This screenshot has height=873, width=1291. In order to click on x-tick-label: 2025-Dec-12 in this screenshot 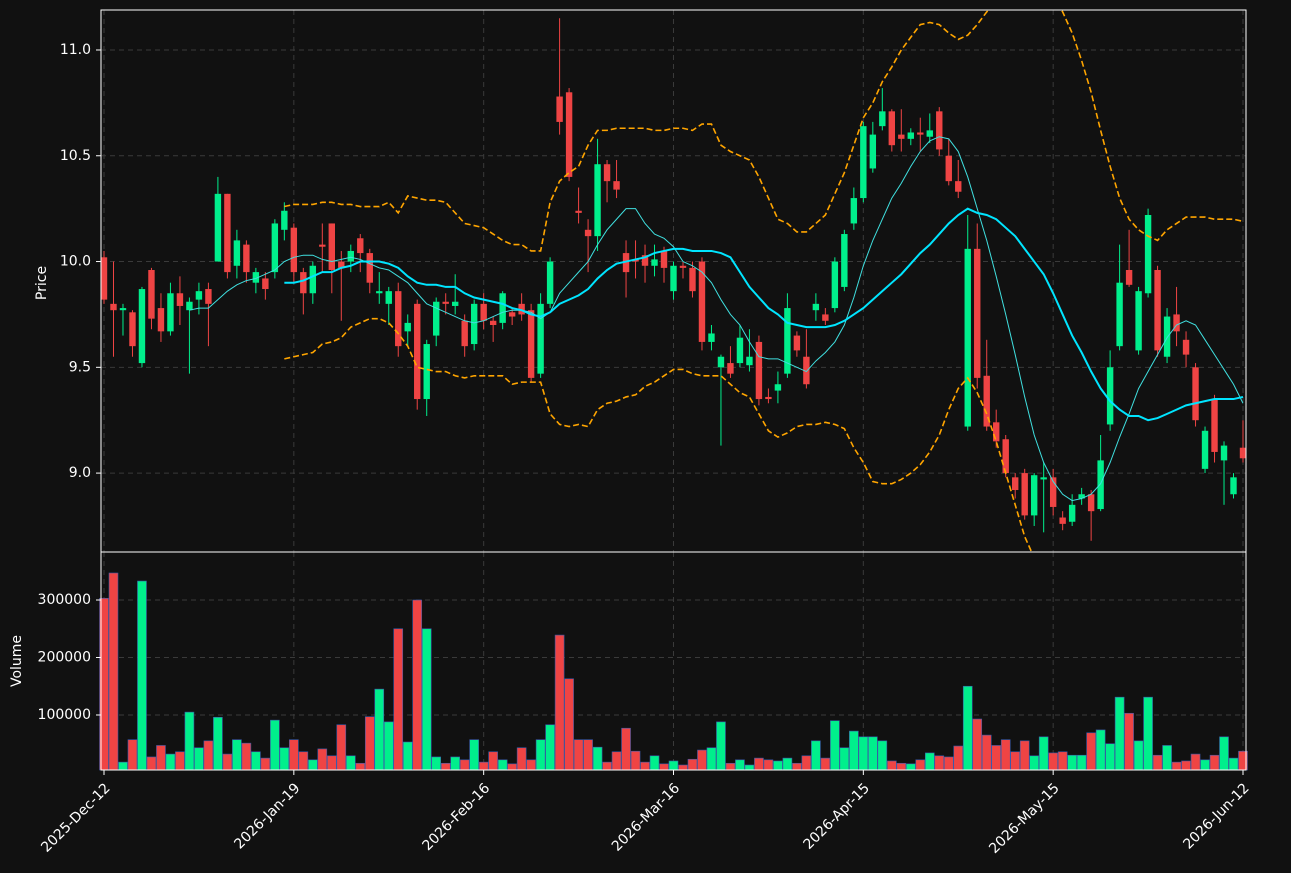, I will do `click(75, 817)`.